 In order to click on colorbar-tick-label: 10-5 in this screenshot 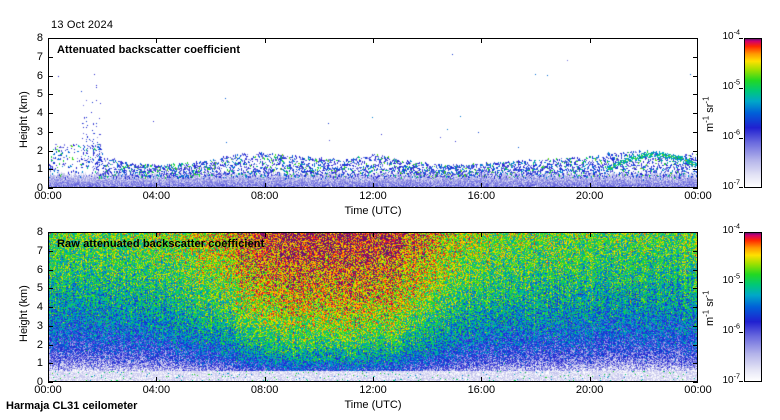, I will do `click(720, 279)`.